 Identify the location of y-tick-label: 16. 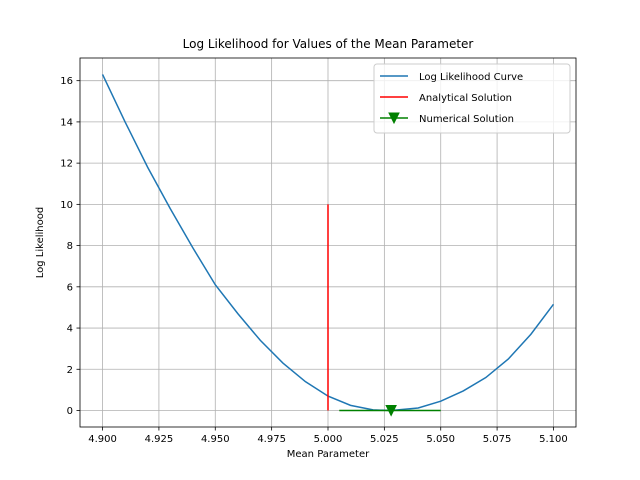
(66, 81).